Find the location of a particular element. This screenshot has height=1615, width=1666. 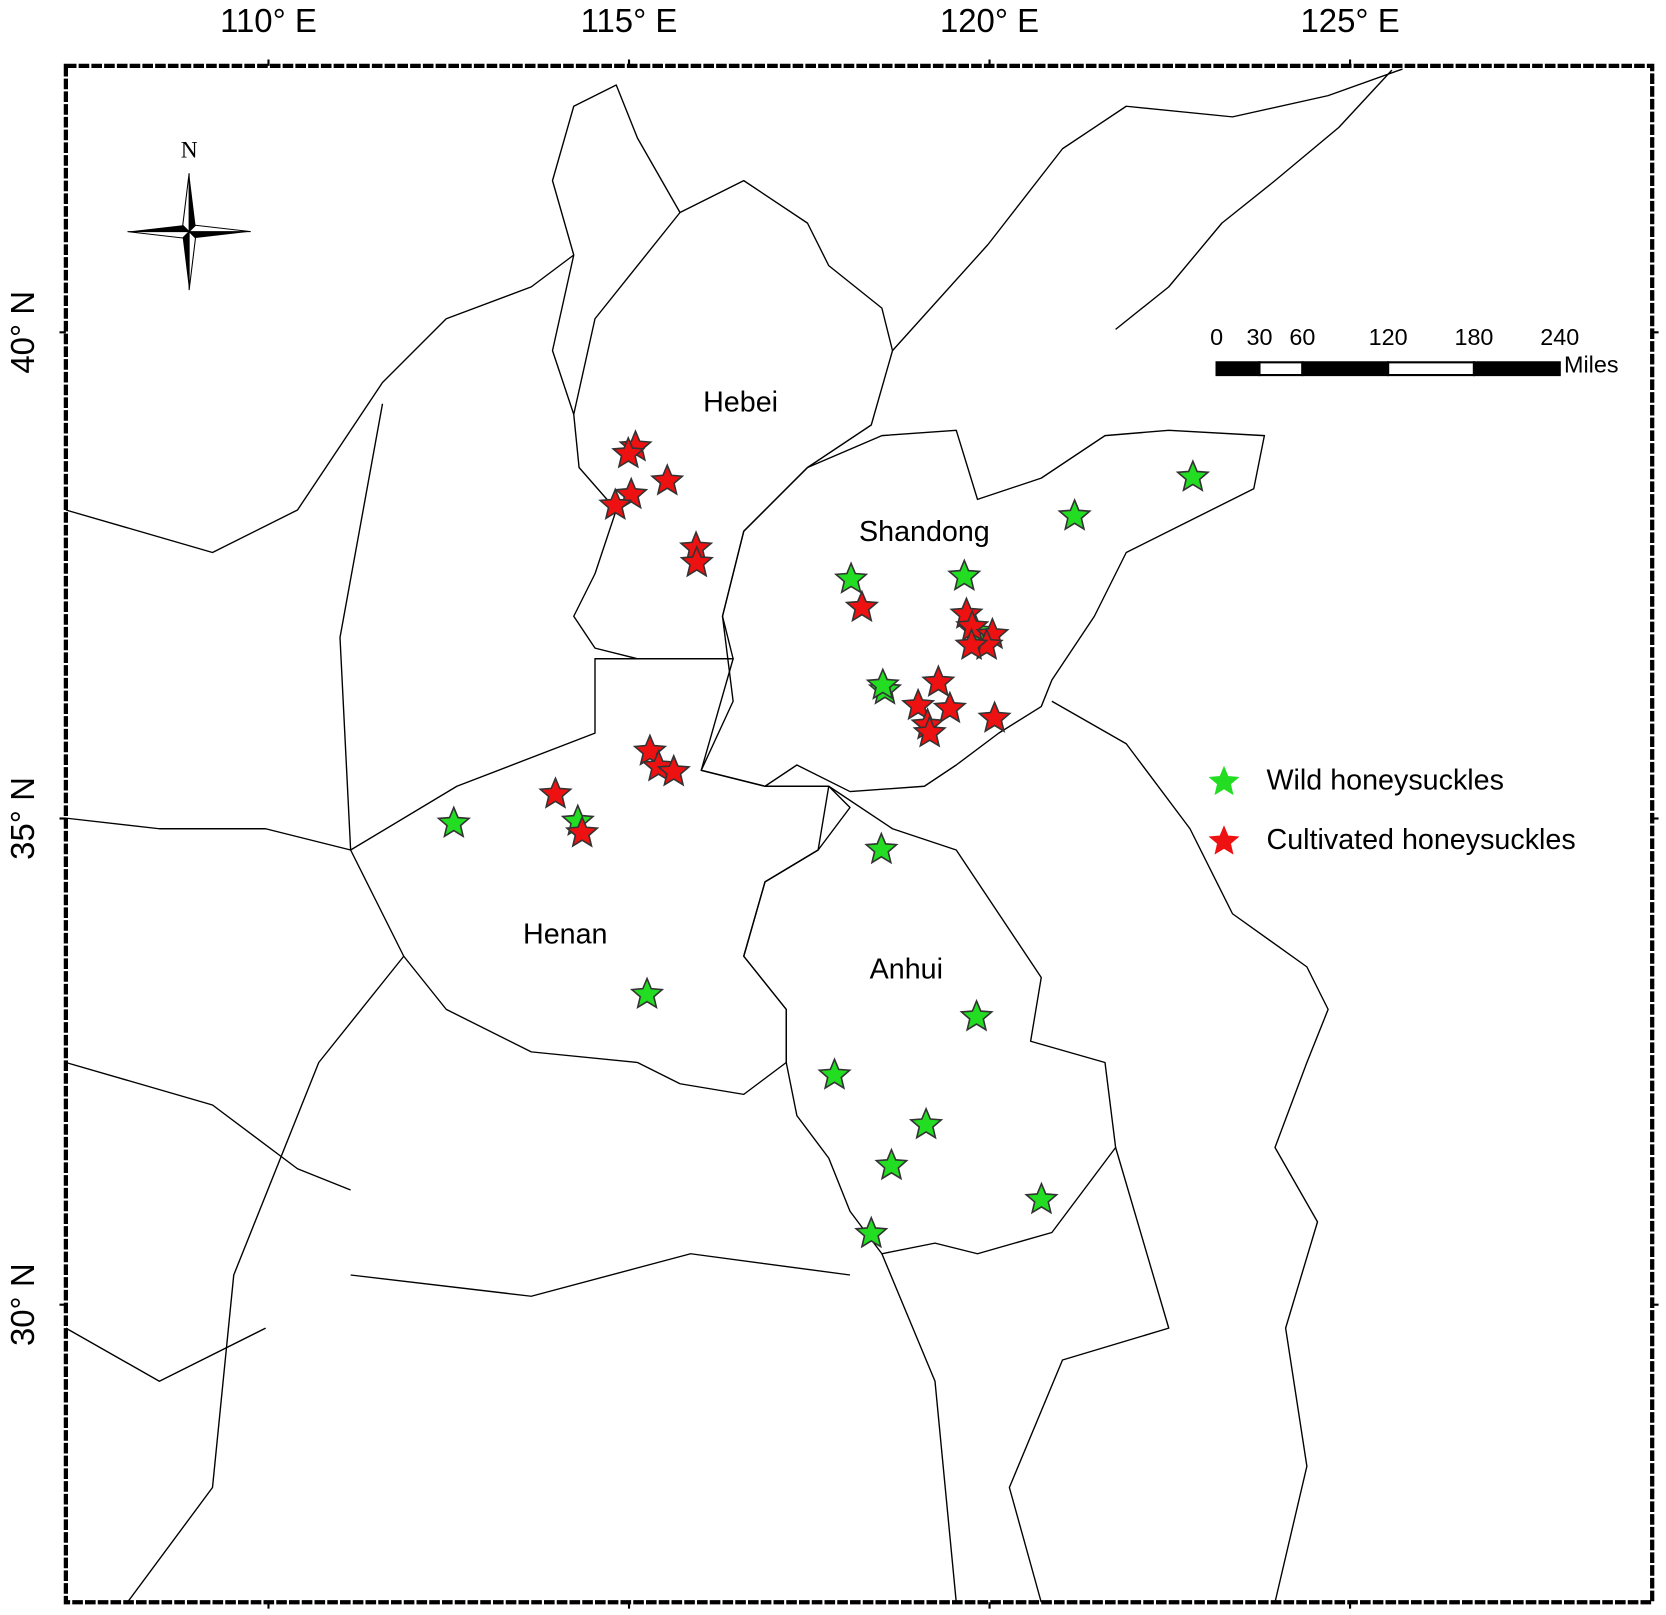

scale-bar-label: 120 is located at coordinates (1388, 337).